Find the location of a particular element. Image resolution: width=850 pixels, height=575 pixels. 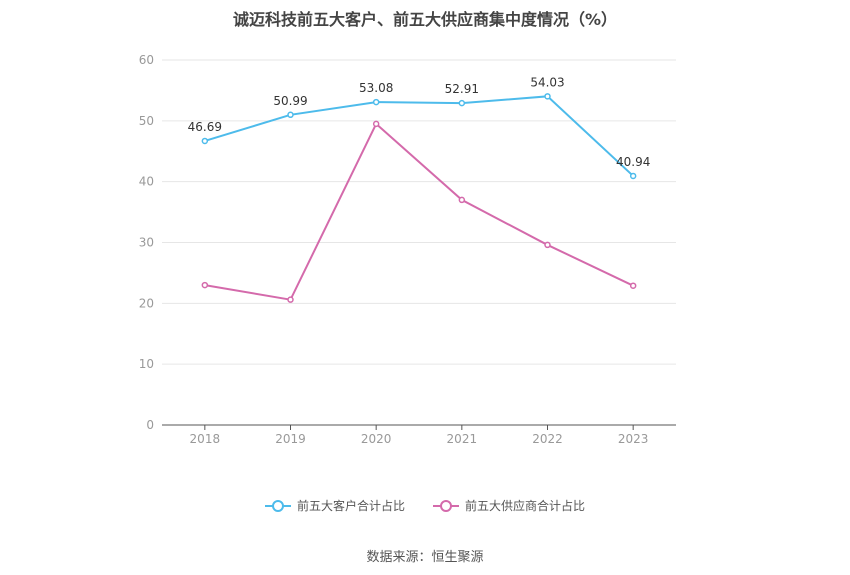

x-tick-label: 2020 is located at coordinates (376, 439).